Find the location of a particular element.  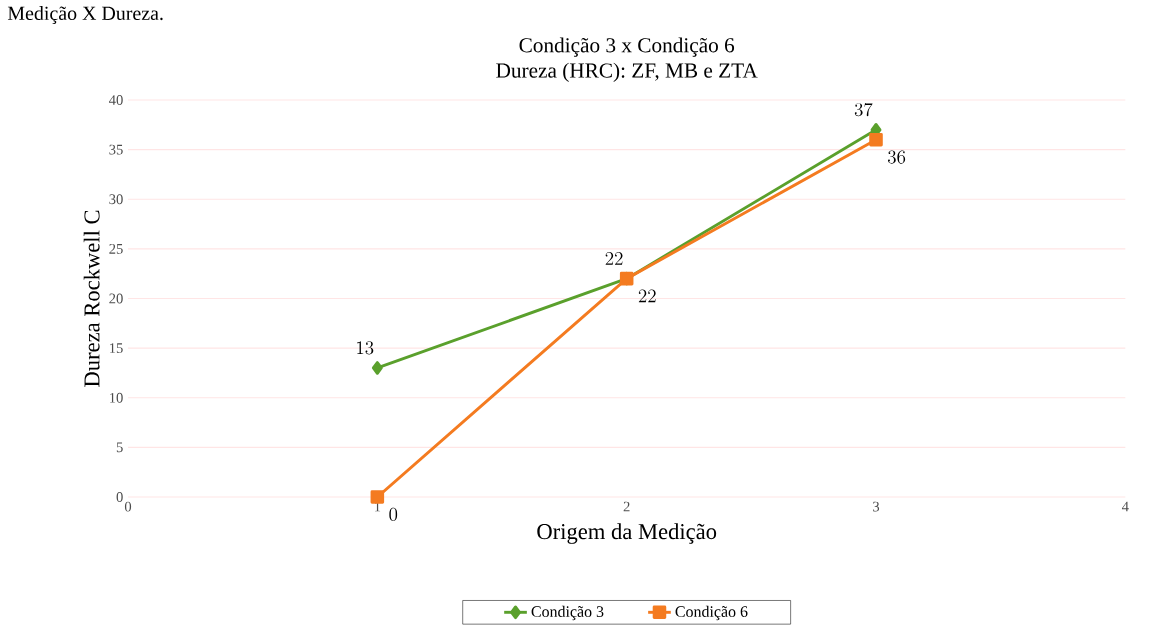

data-label: 36 is located at coordinates (897, 157).